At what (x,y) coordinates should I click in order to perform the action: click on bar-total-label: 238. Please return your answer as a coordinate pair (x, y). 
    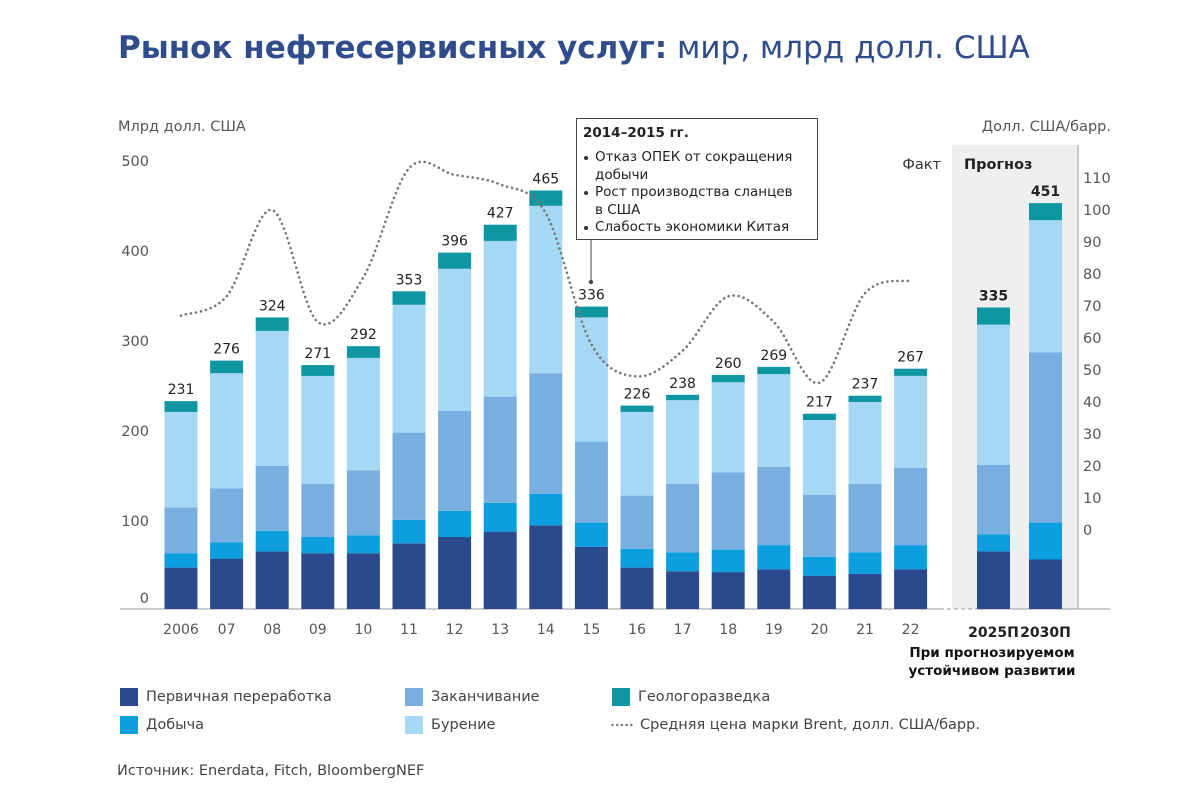
    Looking at the image, I should click on (682, 384).